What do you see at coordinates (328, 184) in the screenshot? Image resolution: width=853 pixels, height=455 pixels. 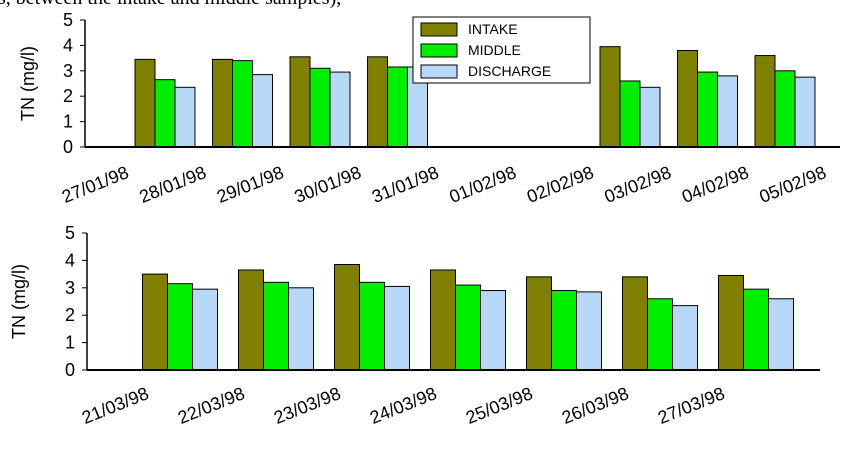 I see `x-tick-label: 30/01/98` at bounding box center [328, 184].